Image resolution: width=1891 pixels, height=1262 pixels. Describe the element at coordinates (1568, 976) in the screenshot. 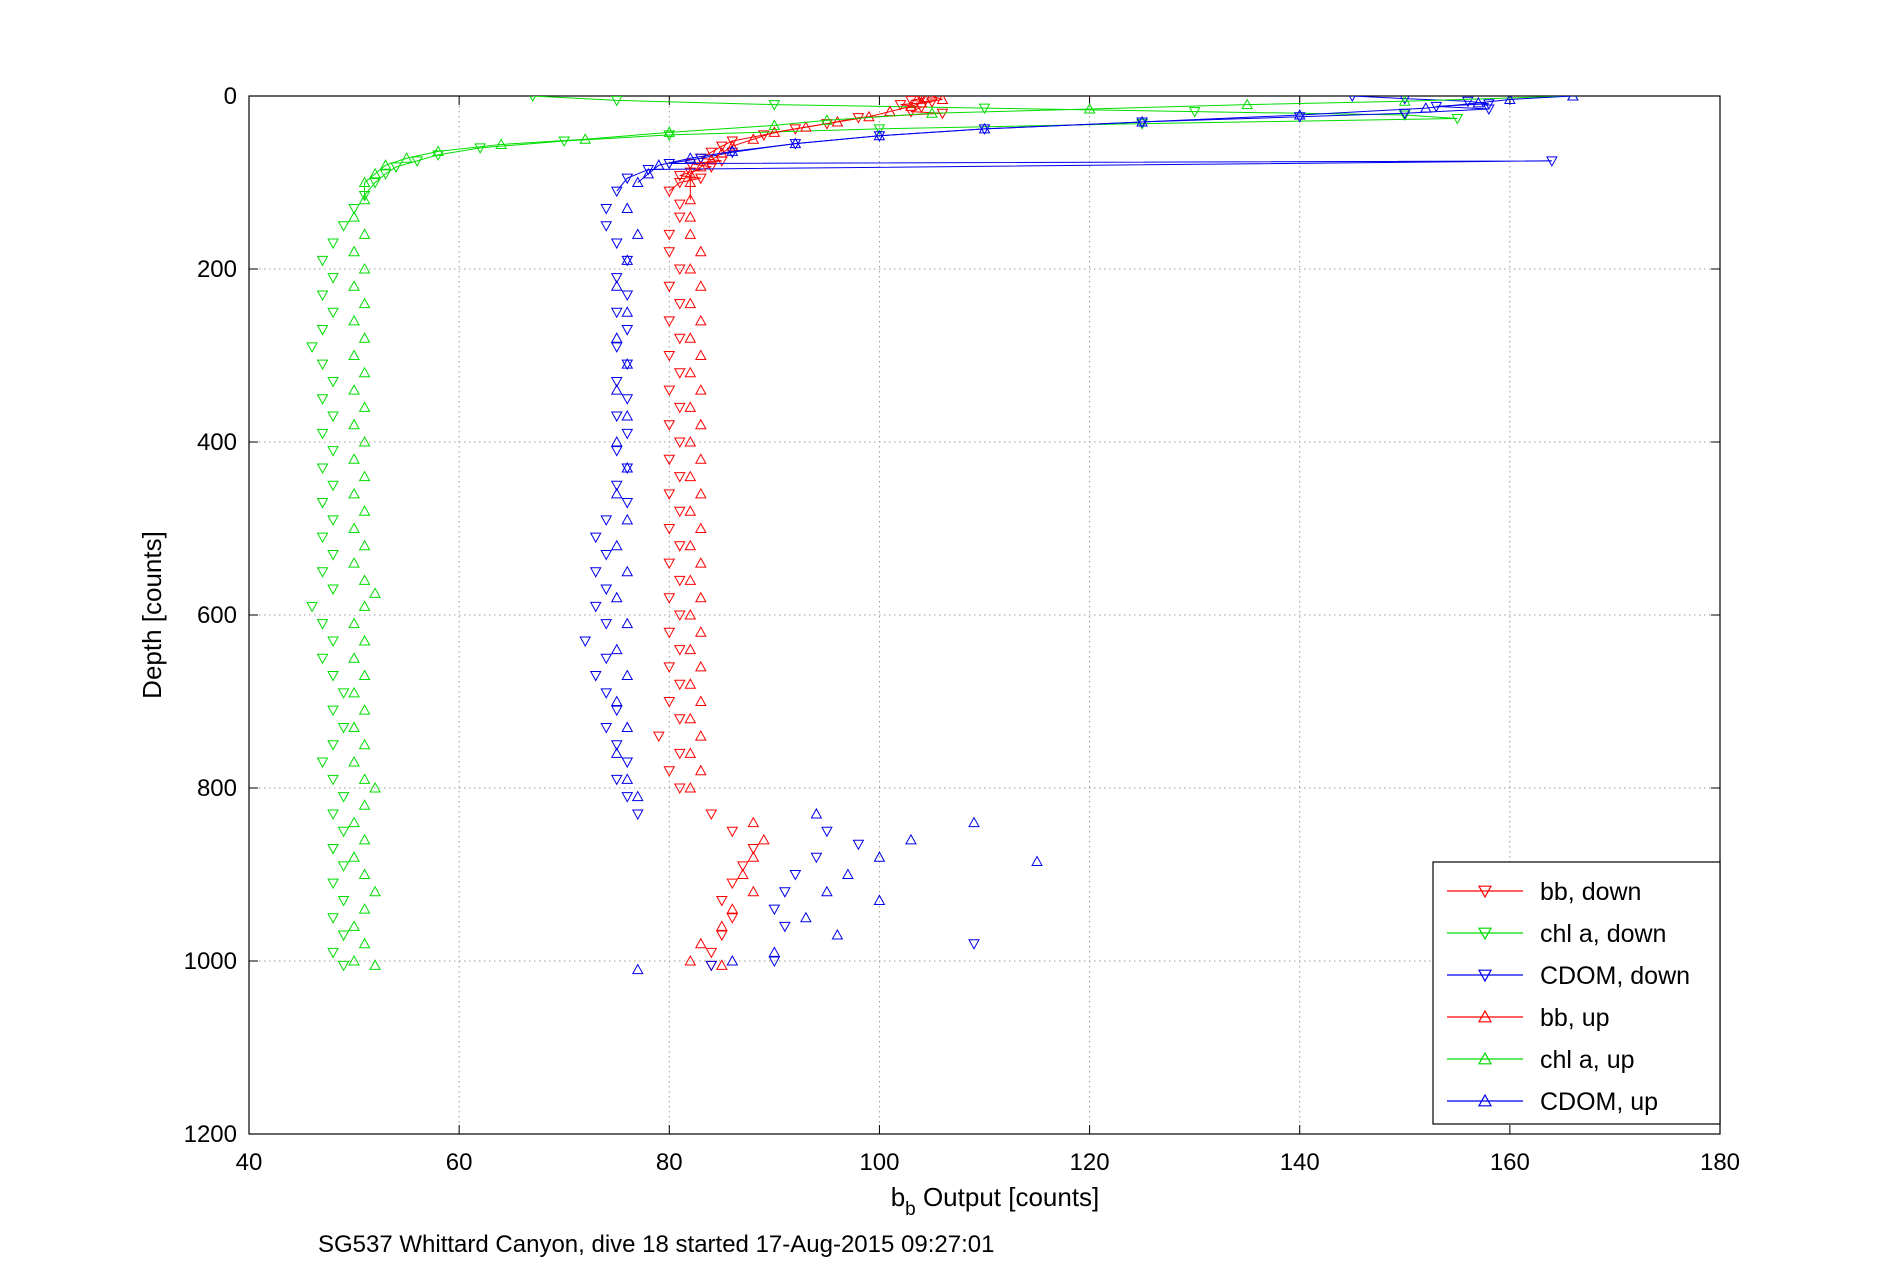

I see `legend-item: CDOM, down` at that location.